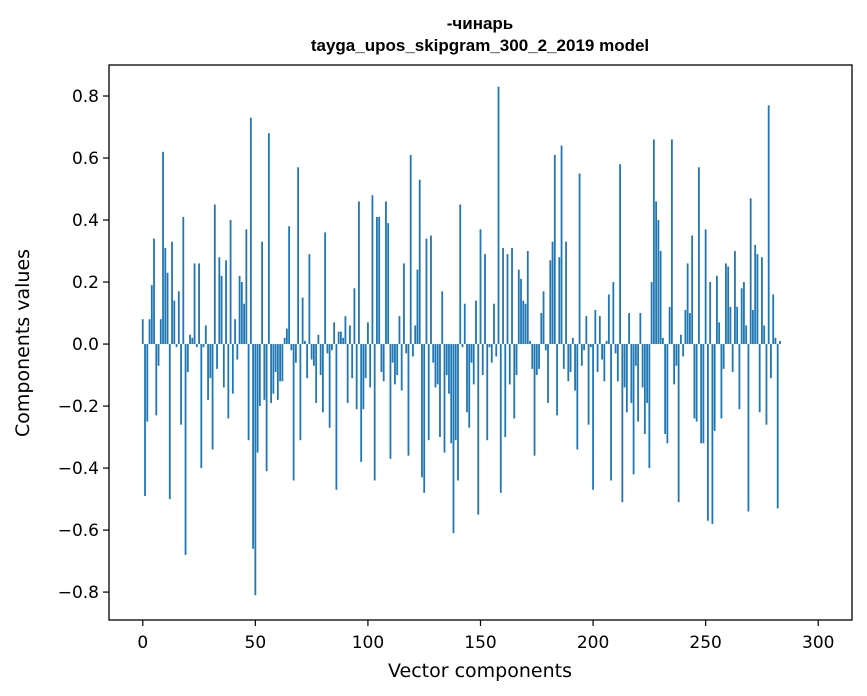 The image size is (867, 696). Describe the element at coordinates (78, 407) in the screenshot. I see `y-tick-label: −0.2` at that location.